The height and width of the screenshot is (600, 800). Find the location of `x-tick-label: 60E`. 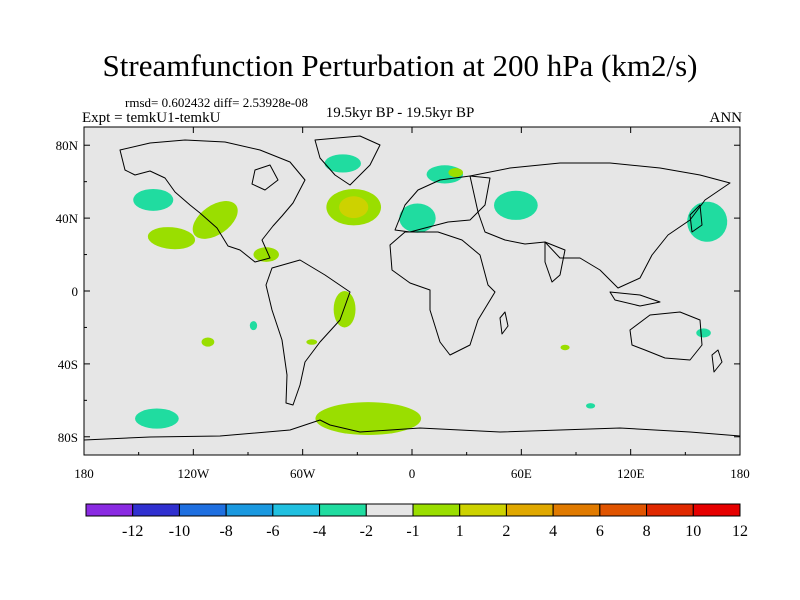

x-tick-label: 60E is located at coordinates (521, 473).